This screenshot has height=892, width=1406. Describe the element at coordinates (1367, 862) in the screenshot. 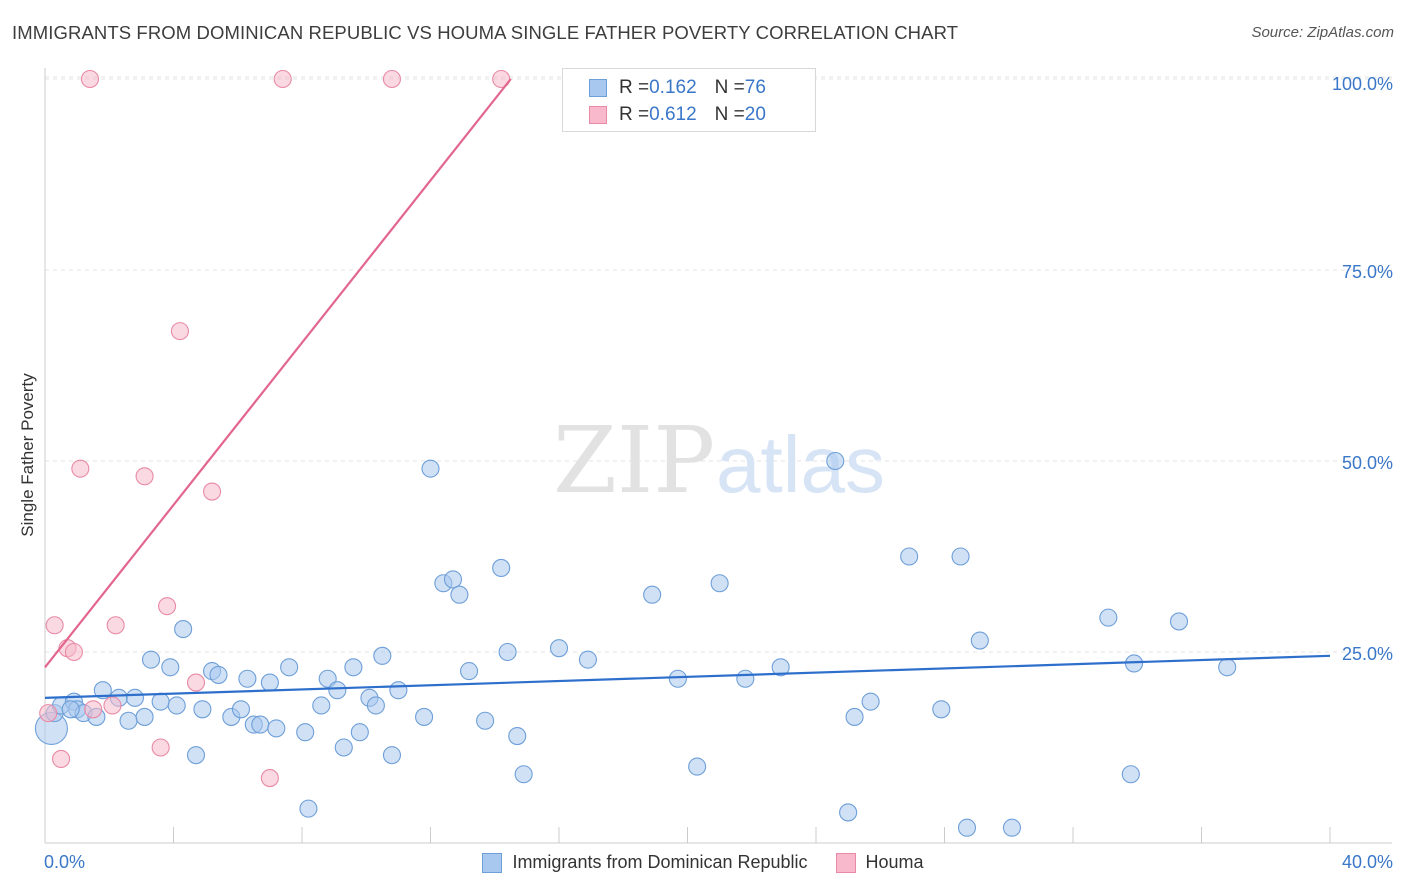

I see `x-tick-max: 40.0%` at that location.